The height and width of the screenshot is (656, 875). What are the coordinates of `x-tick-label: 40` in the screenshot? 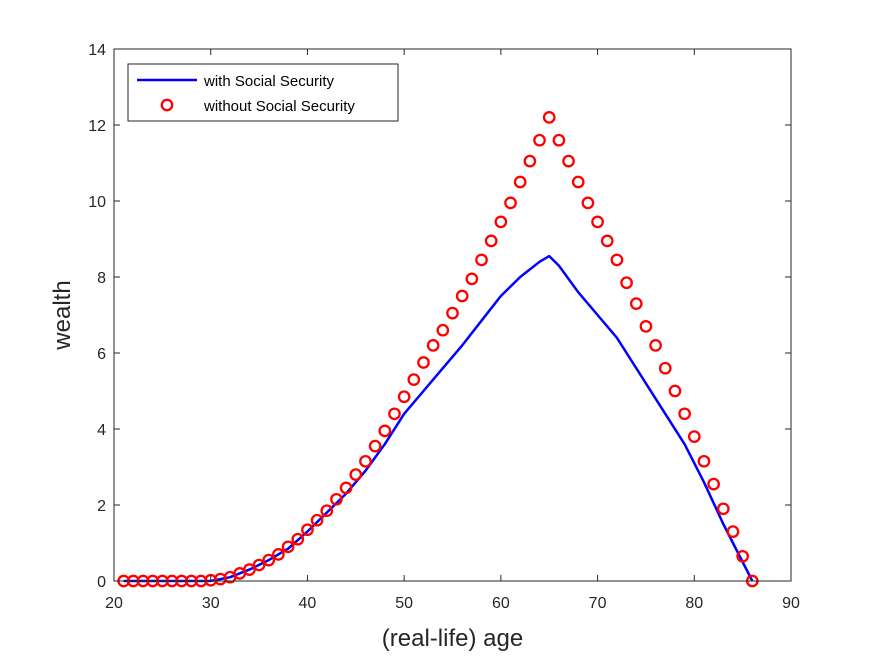 It's located at (308, 603).